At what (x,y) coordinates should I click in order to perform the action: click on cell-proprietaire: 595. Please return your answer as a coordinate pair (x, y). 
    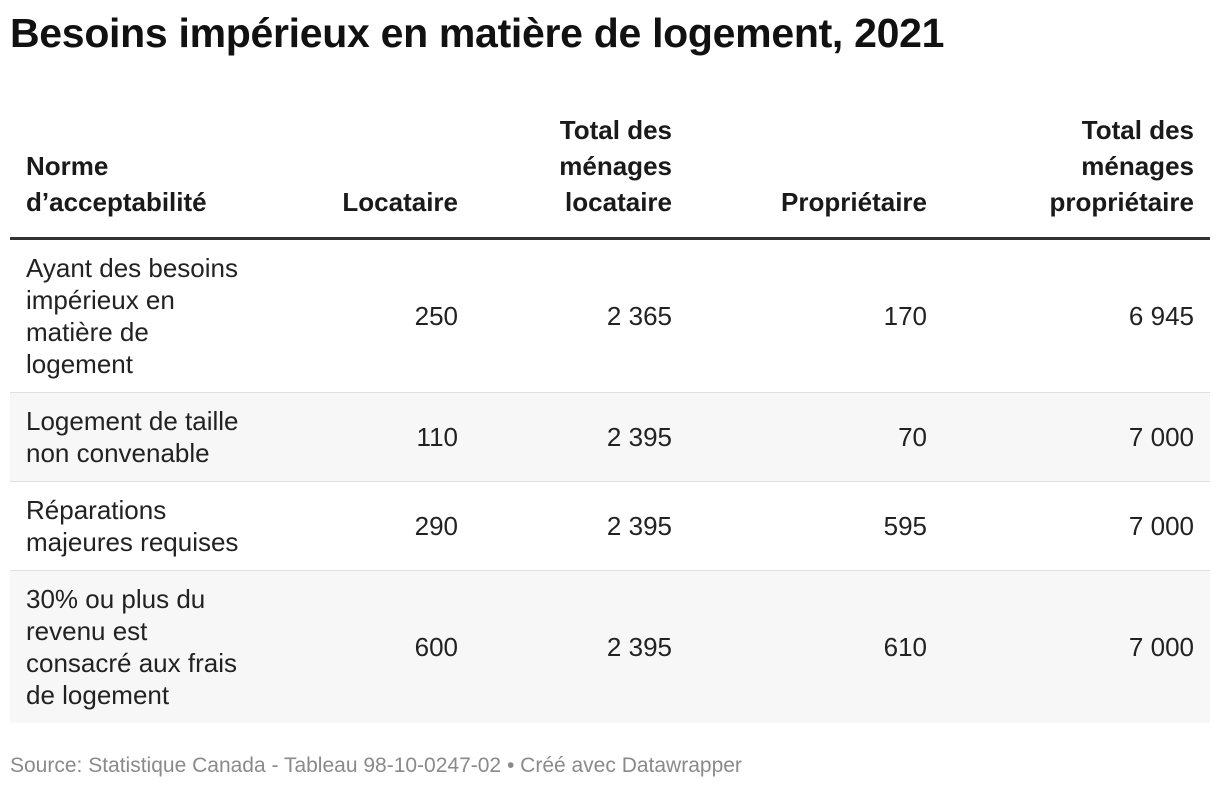
    Looking at the image, I should click on (815, 526).